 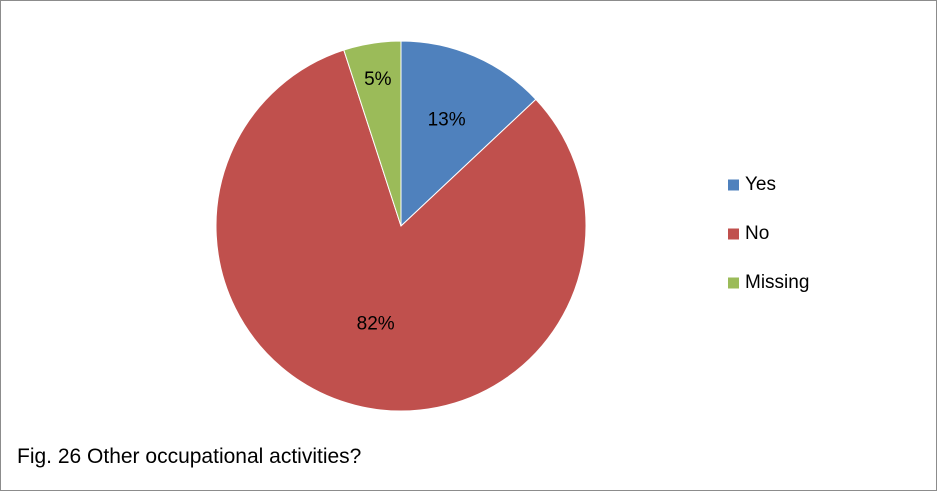 What do you see at coordinates (372, 133) in the screenshot?
I see `pie-slice-missing` at bounding box center [372, 133].